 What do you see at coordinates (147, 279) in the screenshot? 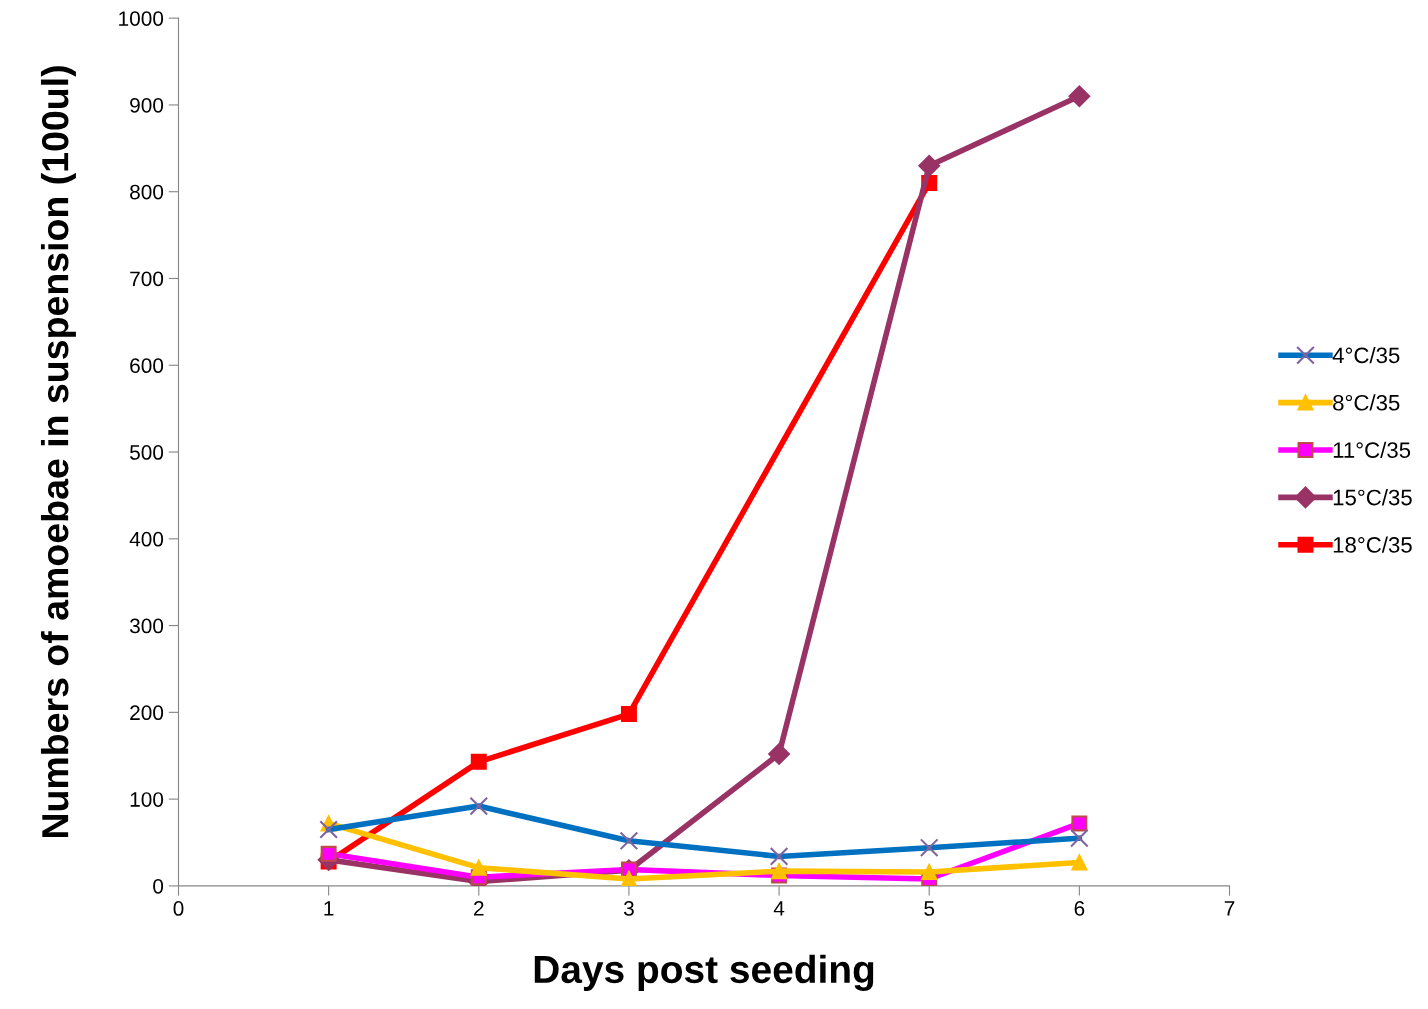
I see `y-tick-label: 700` at bounding box center [147, 279].